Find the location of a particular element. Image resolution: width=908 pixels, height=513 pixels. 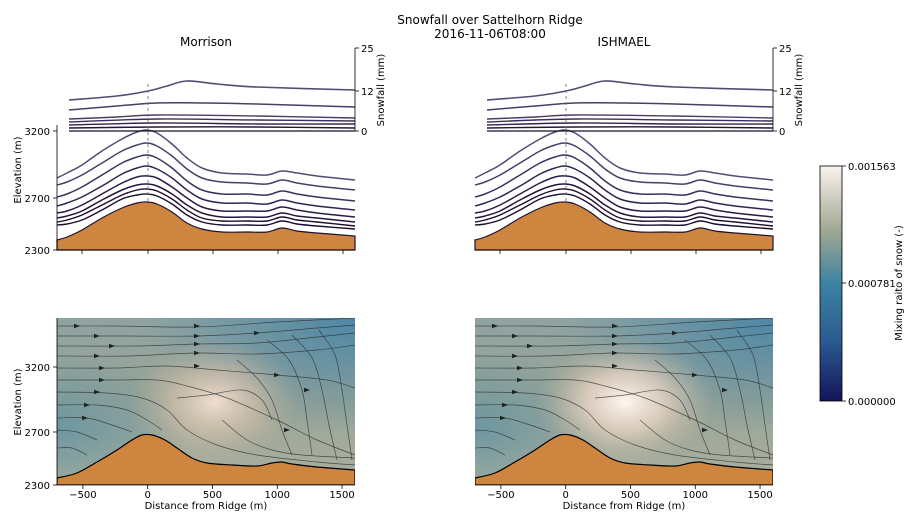

morrison-contour-lines is located at coordinates (206, 155).